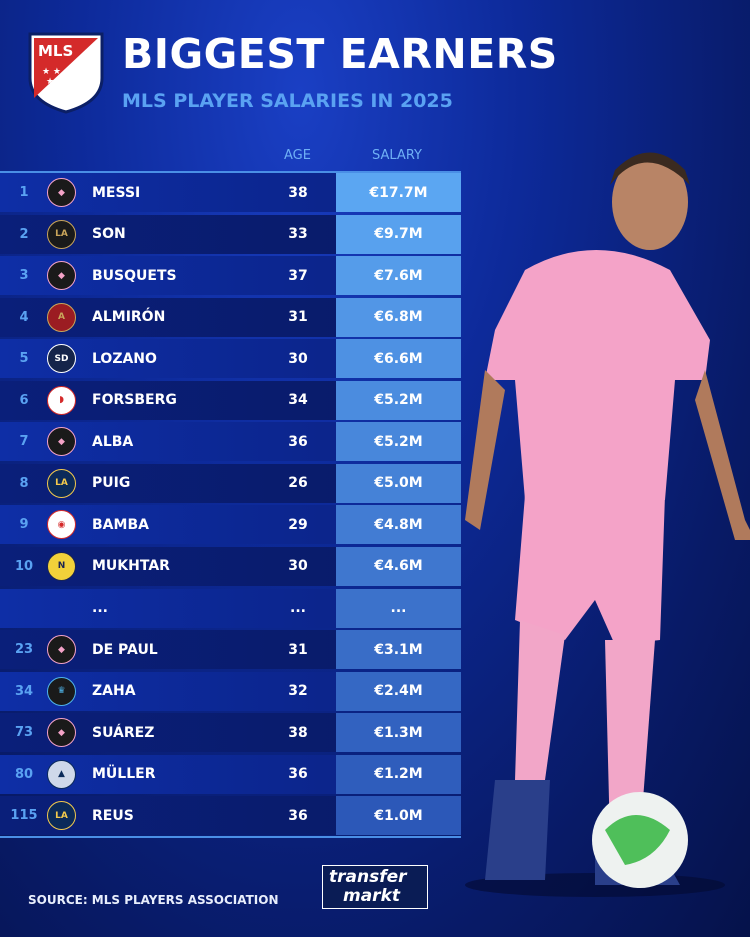 This screenshot has height=937, width=750. What do you see at coordinates (230, 837) in the screenshot?
I see `table-bottom-divider` at bounding box center [230, 837].